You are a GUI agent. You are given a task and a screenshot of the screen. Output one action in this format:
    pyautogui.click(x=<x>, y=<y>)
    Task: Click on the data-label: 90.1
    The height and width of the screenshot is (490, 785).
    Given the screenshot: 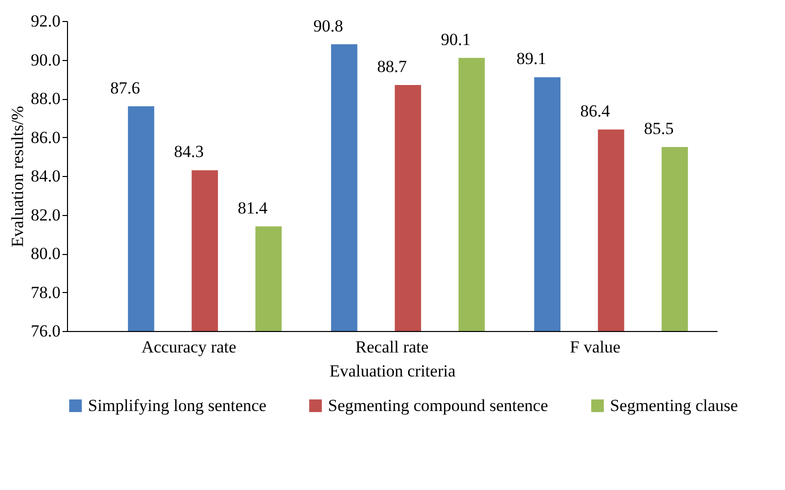 What is the action you would take?
    pyautogui.click(x=455, y=39)
    